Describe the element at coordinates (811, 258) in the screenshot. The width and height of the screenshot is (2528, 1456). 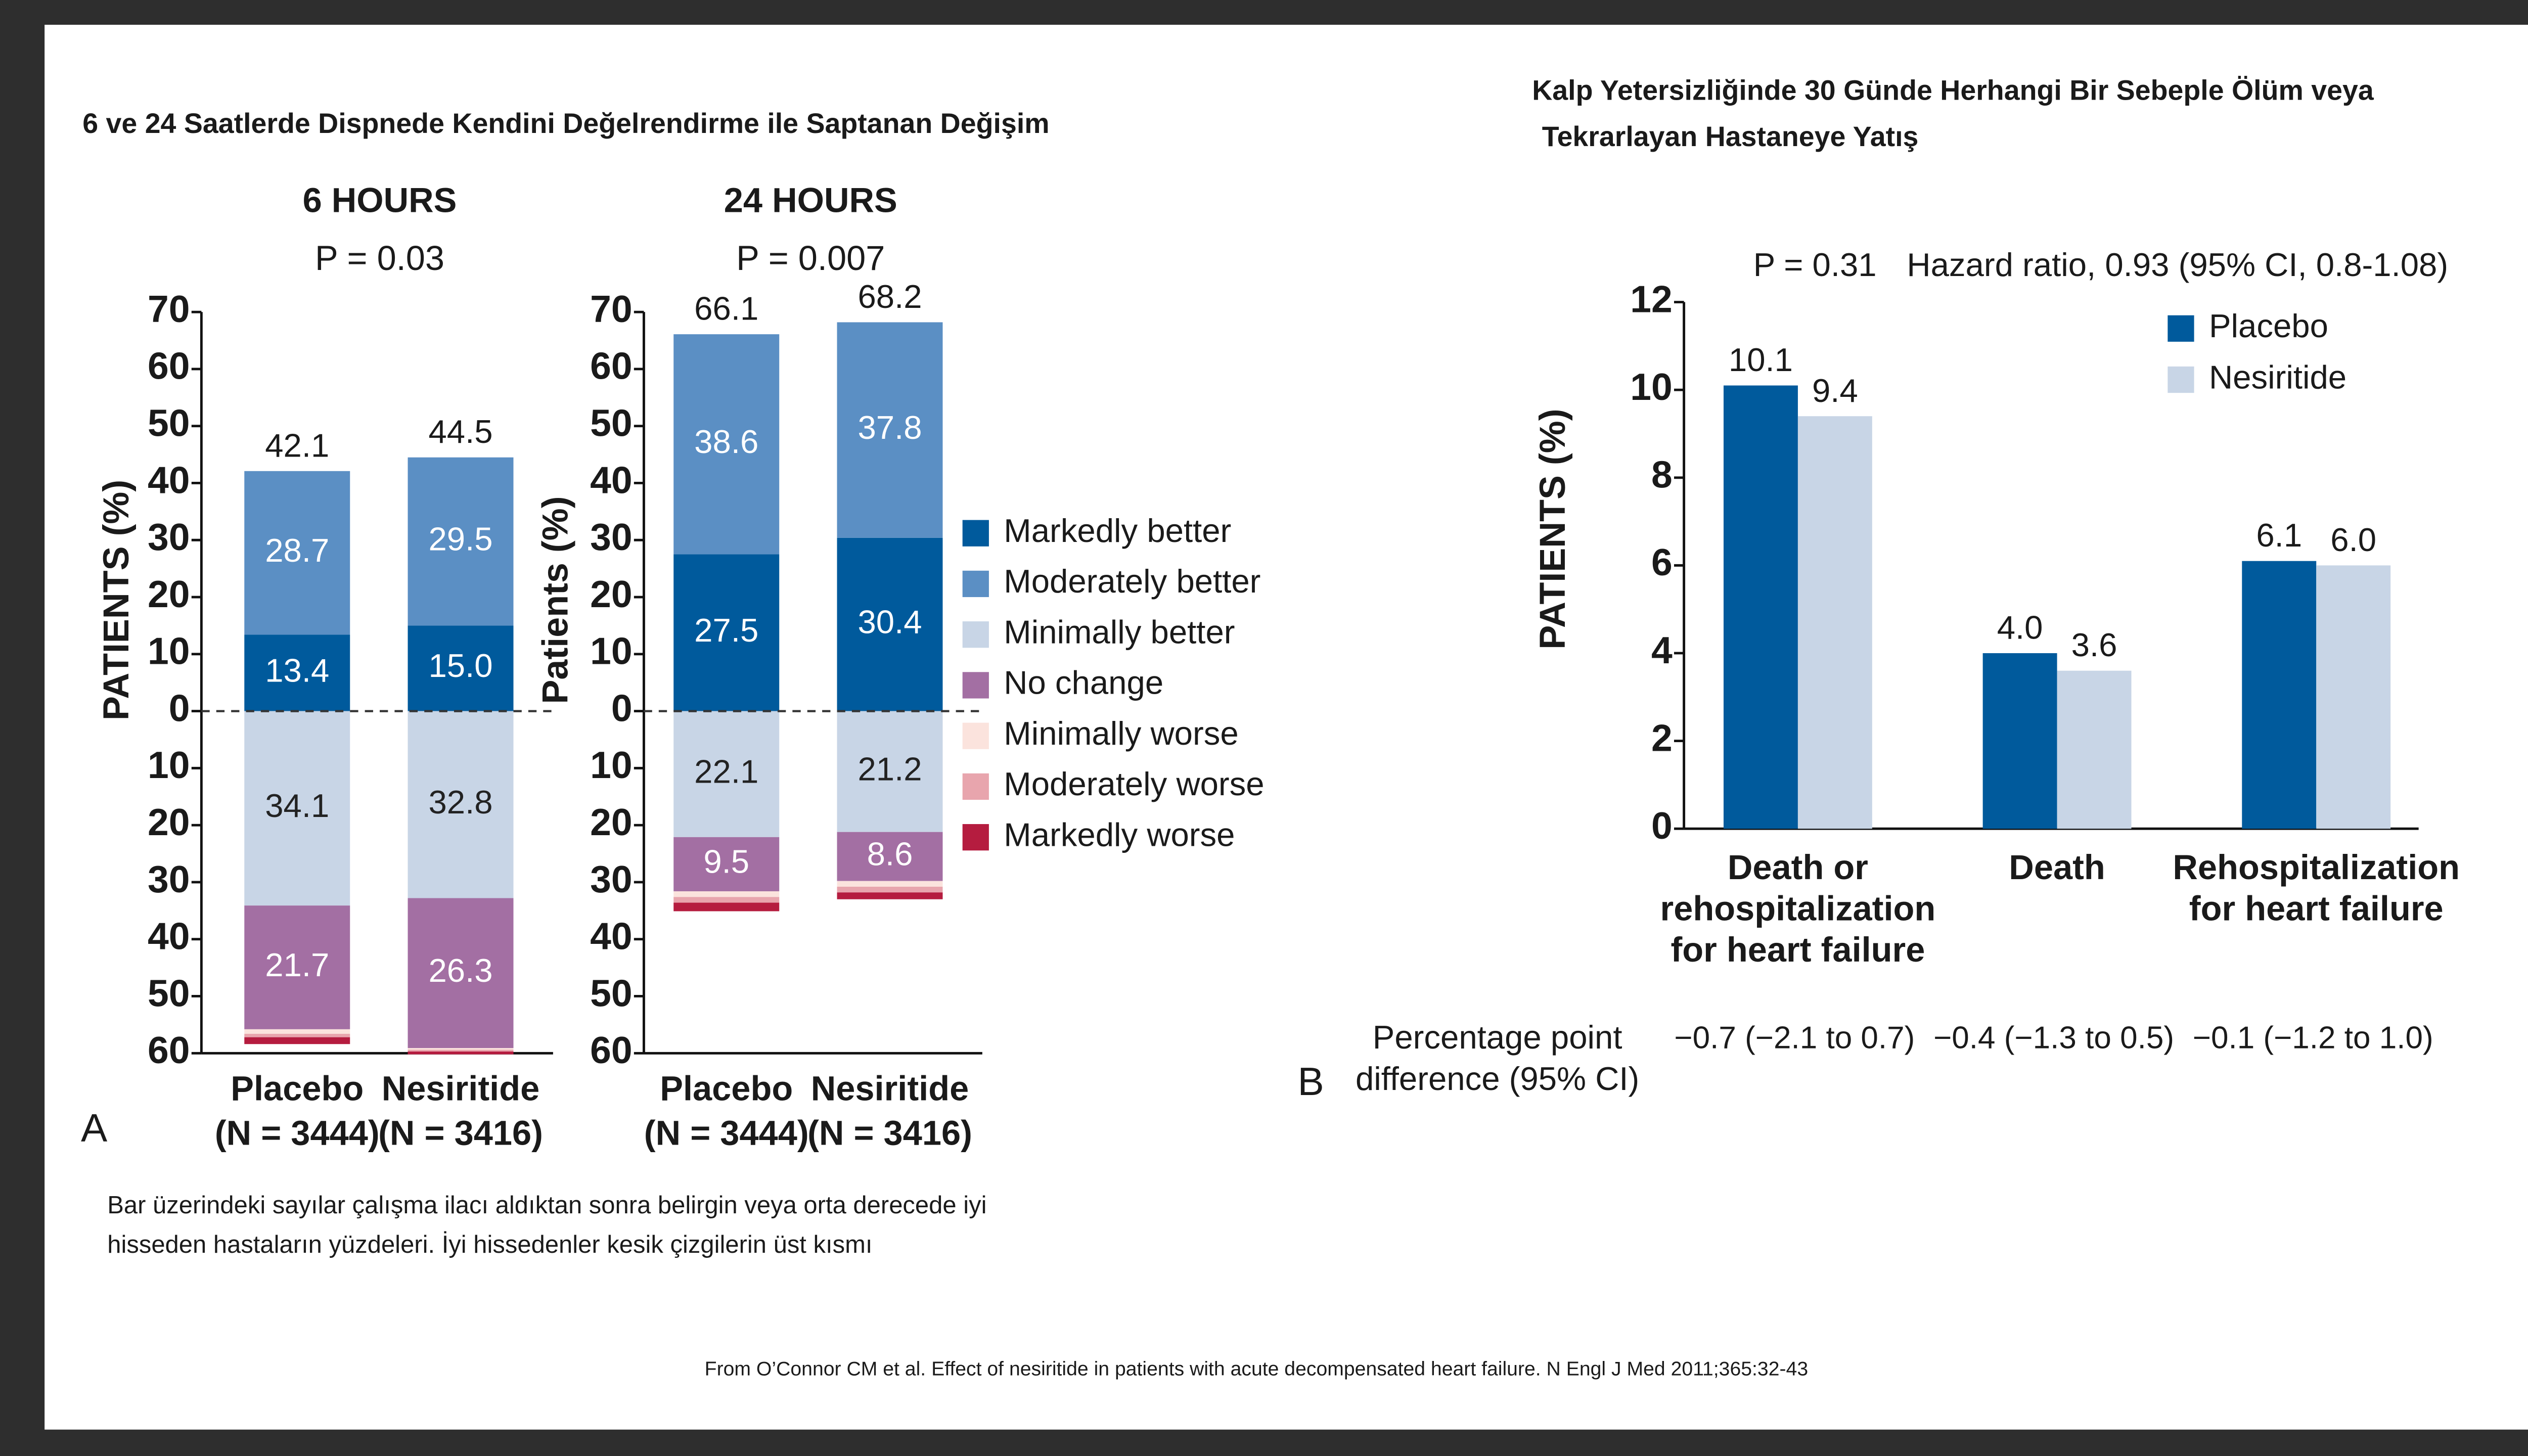
I see `chart-subtitle: P = 0.007` at that location.